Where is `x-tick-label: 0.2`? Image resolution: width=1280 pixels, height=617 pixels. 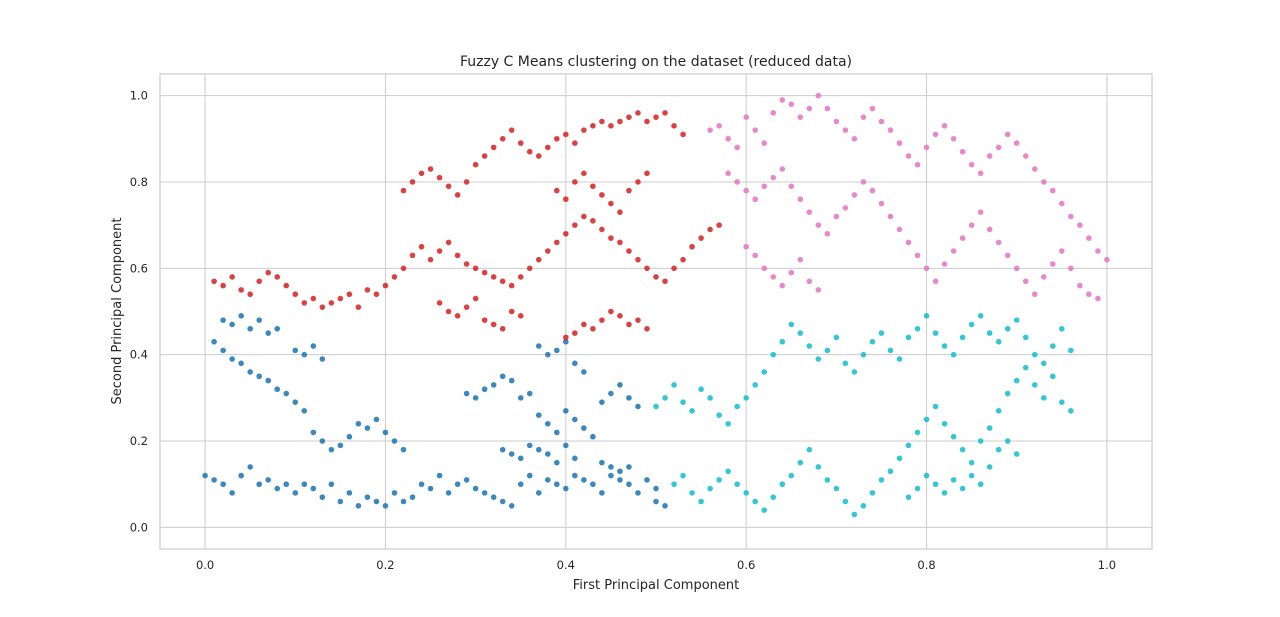
x-tick-label: 0.2 is located at coordinates (385, 565).